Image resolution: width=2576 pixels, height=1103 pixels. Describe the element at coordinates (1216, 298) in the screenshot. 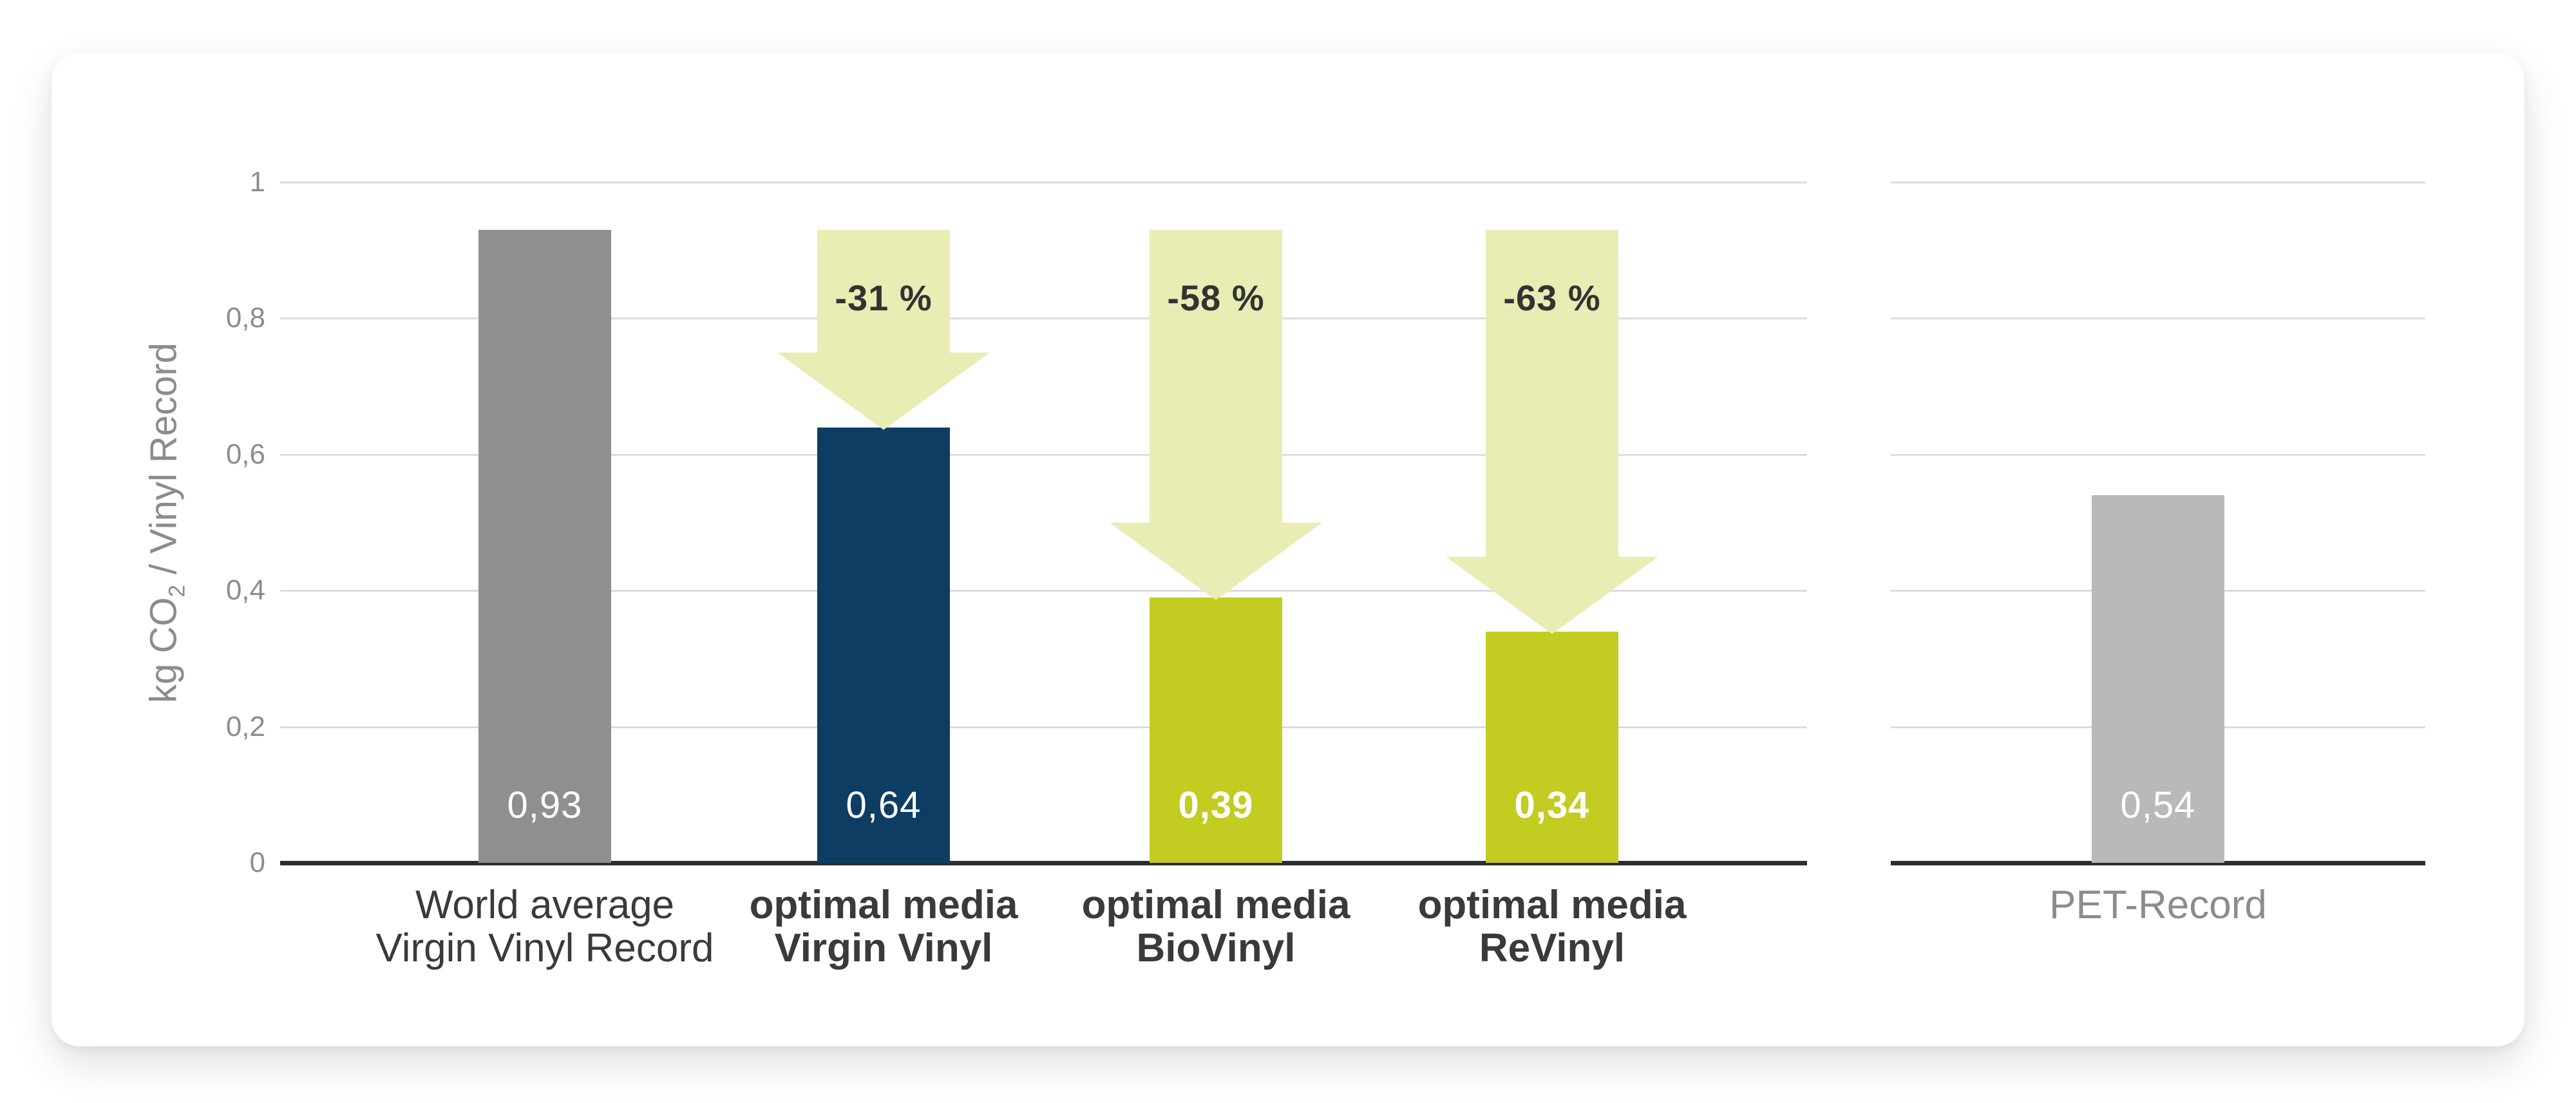

I see `reduction-percent-label: -58 %` at that location.